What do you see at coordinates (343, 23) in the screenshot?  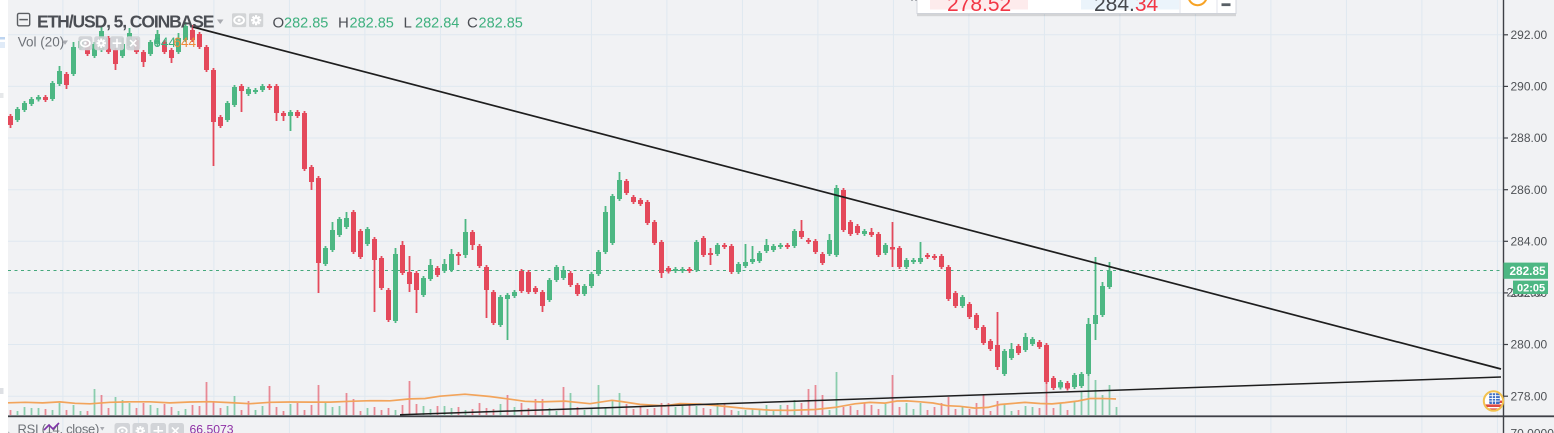 I see `svg-text: H` at bounding box center [343, 23].